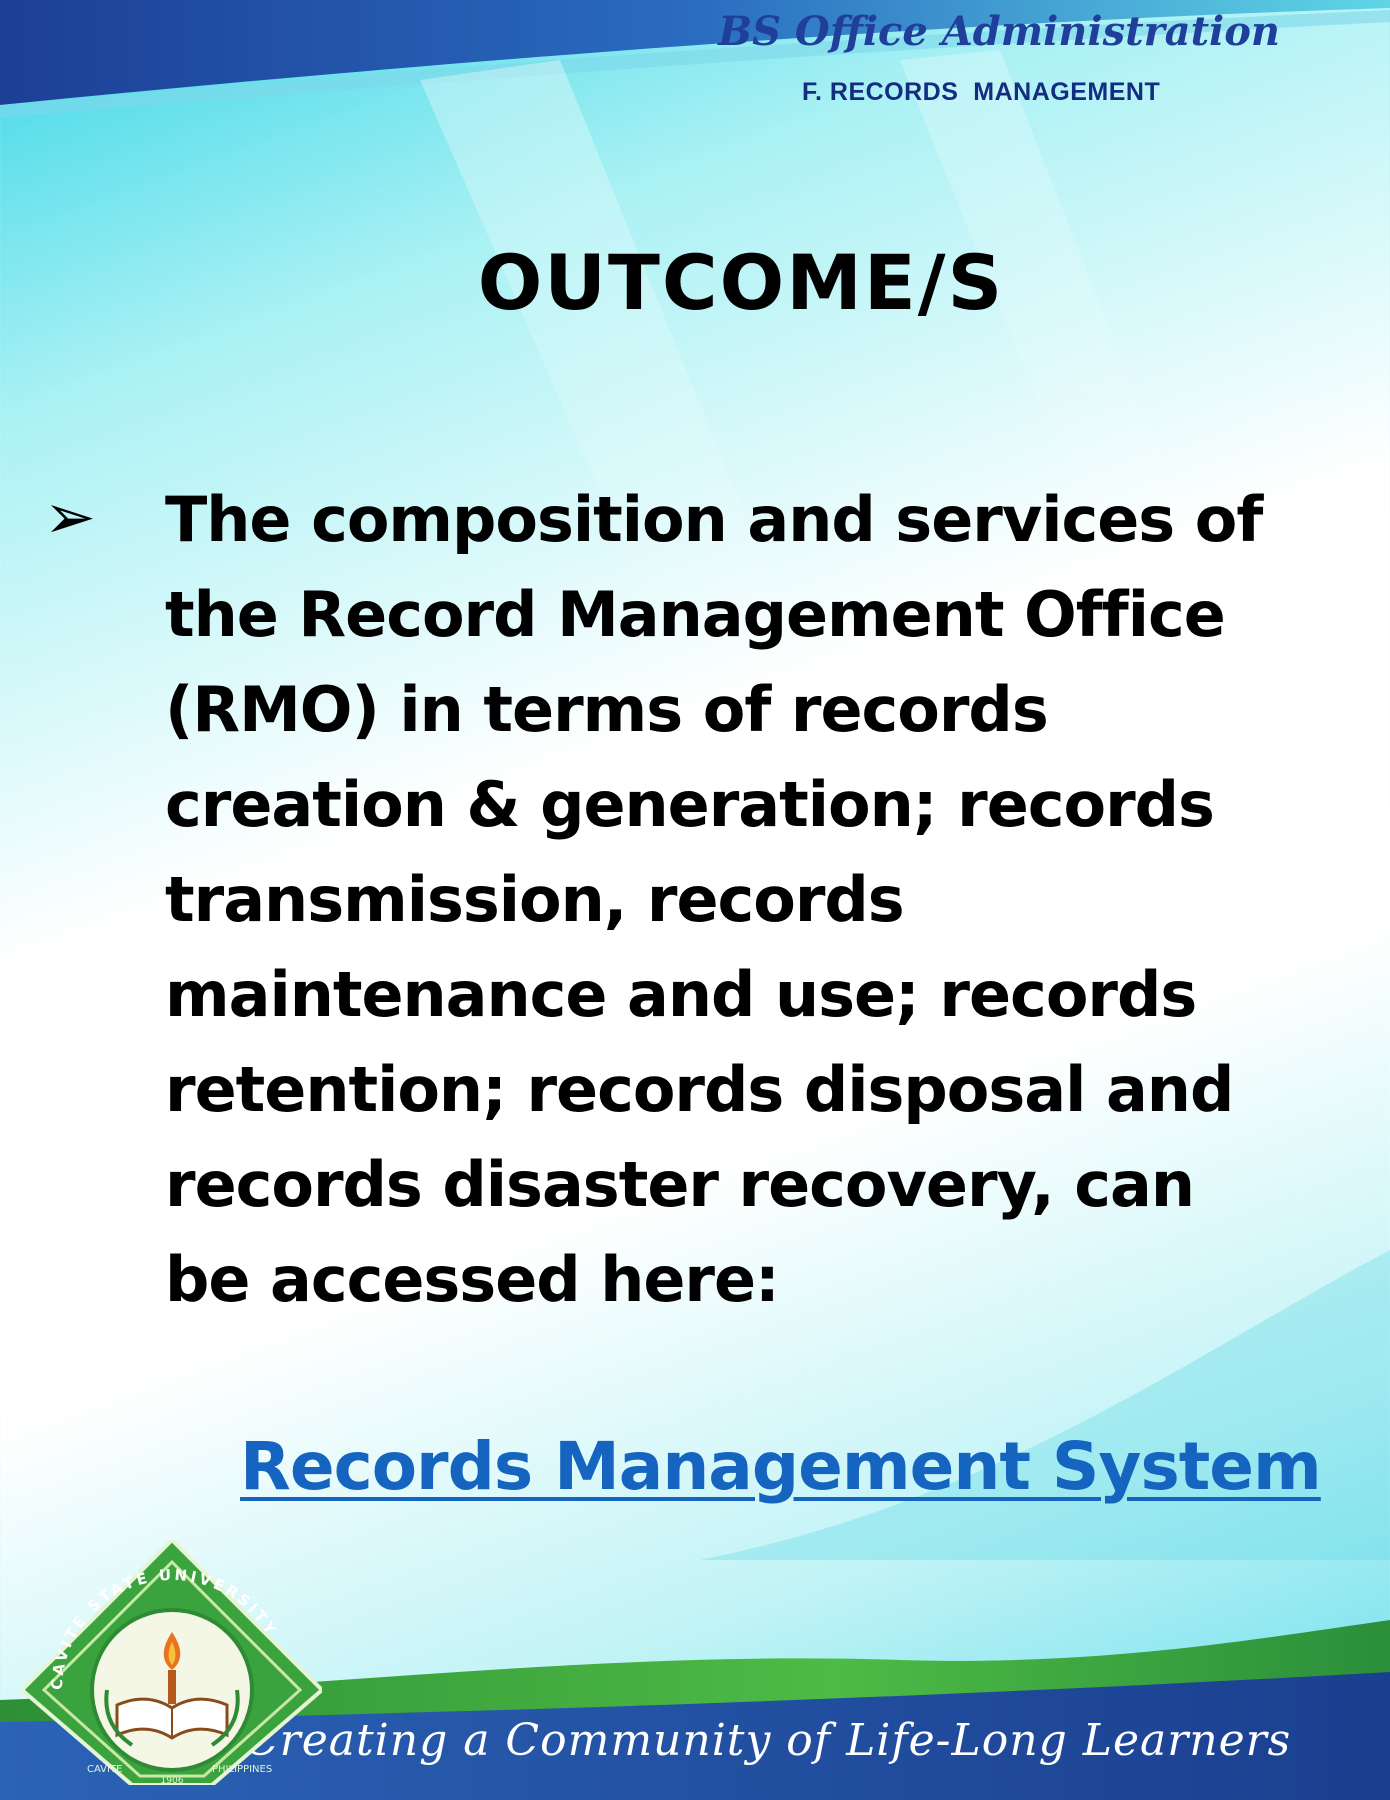 The image size is (1390, 1800). Describe the element at coordinates (781, 1466) in the screenshot. I see `records-management-system-link: Records Management System` at that location.